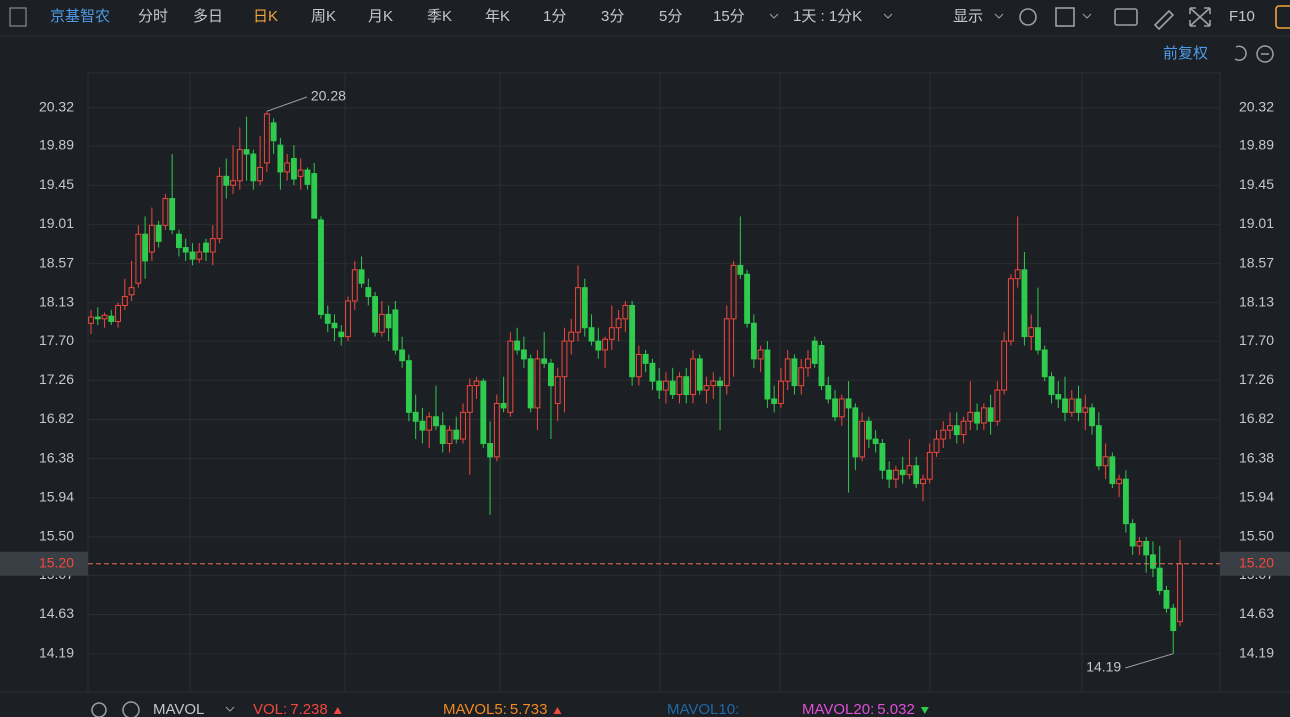  Describe the element at coordinates (1256, 652) in the screenshot. I see `y-tick-label-right: 14.19` at that location.